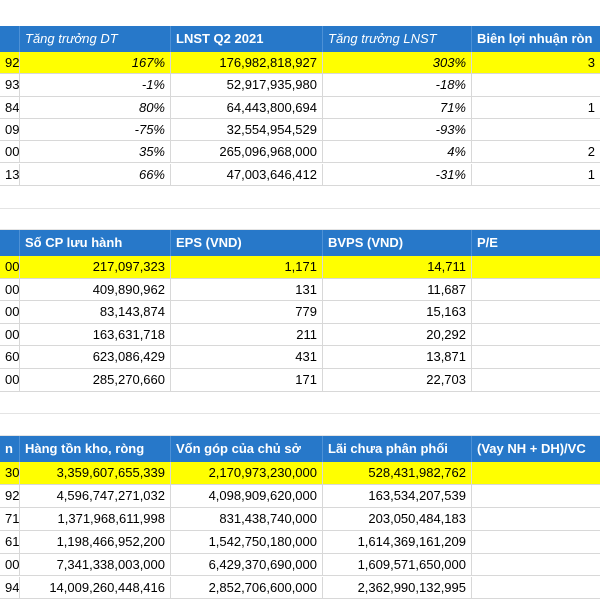 The image size is (600, 600). Describe the element at coordinates (397, 449) in the screenshot. I see `table3-header-retained-earnings: Lãi chưa phân phối` at that location.